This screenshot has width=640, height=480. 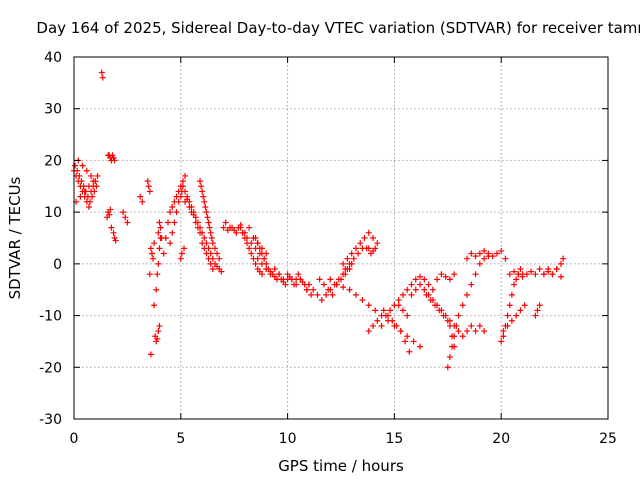 What do you see at coordinates (74, 439) in the screenshot?
I see `x-tick-label: 0` at bounding box center [74, 439].